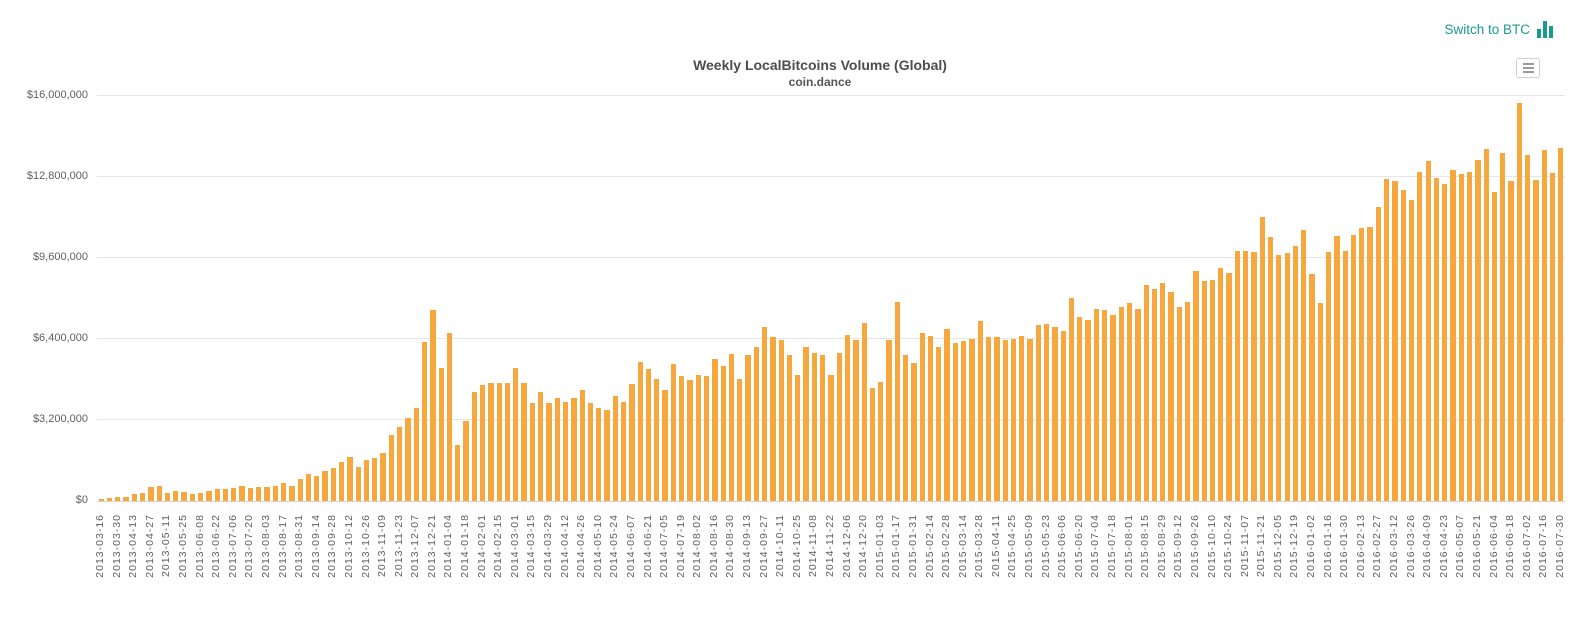  What do you see at coordinates (1528, 68) in the screenshot?
I see `context-menu-button` at bounding box center [1528, 68].